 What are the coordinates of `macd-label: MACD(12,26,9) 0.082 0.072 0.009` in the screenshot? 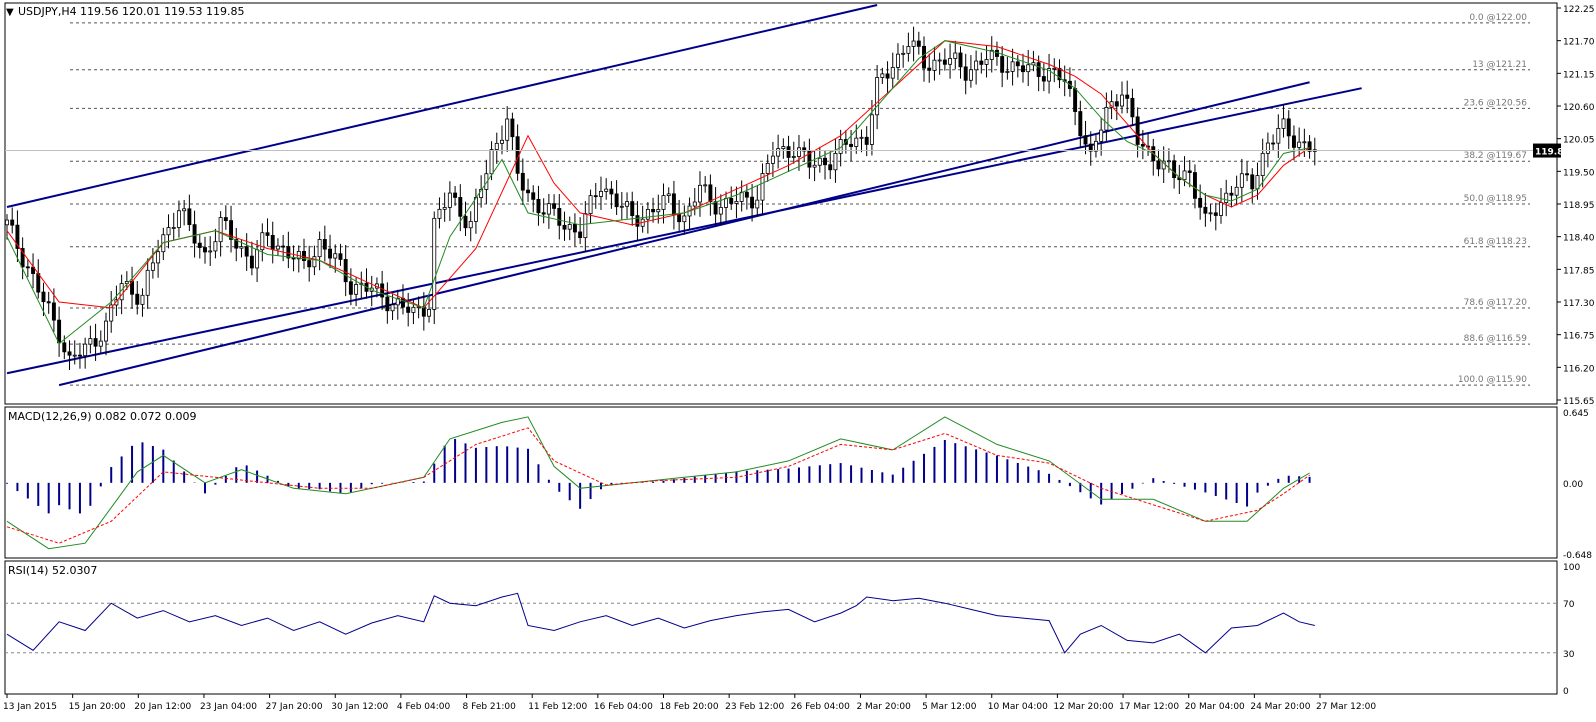 It's located at (102, 416).